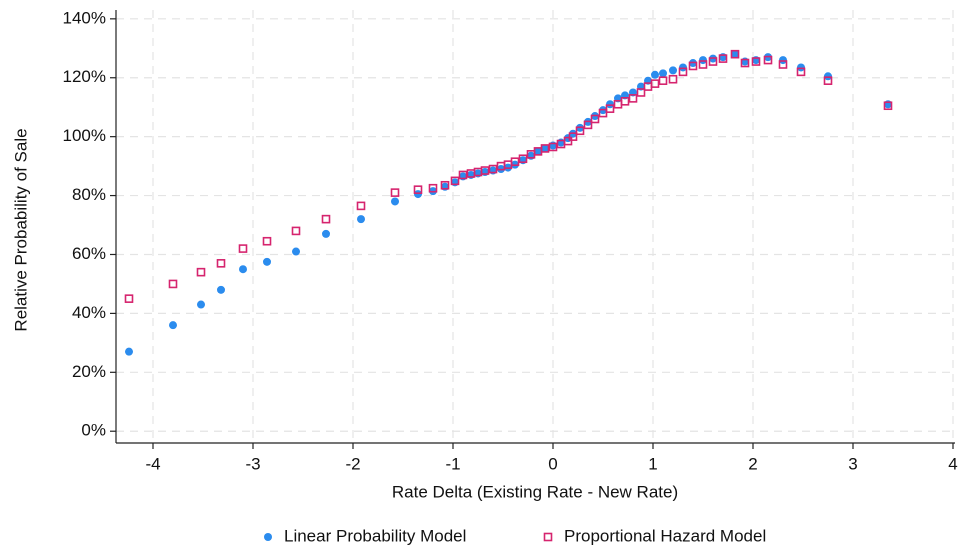  I want to click on x-tick-label: 2, so click(752, 463).